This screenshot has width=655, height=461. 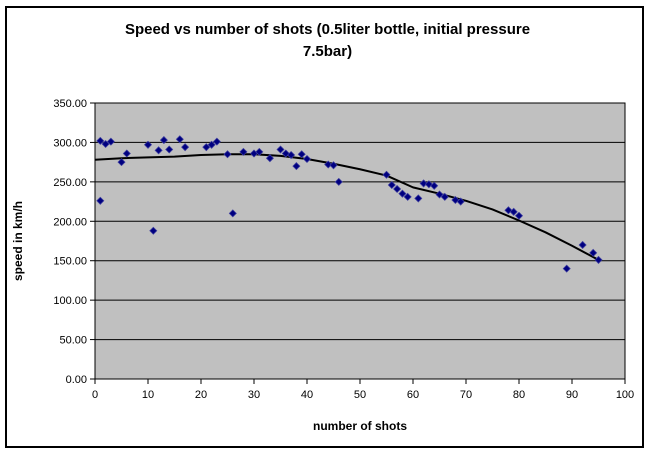 I want to click on x-tick-label: 10, so click(x=148, y=395).